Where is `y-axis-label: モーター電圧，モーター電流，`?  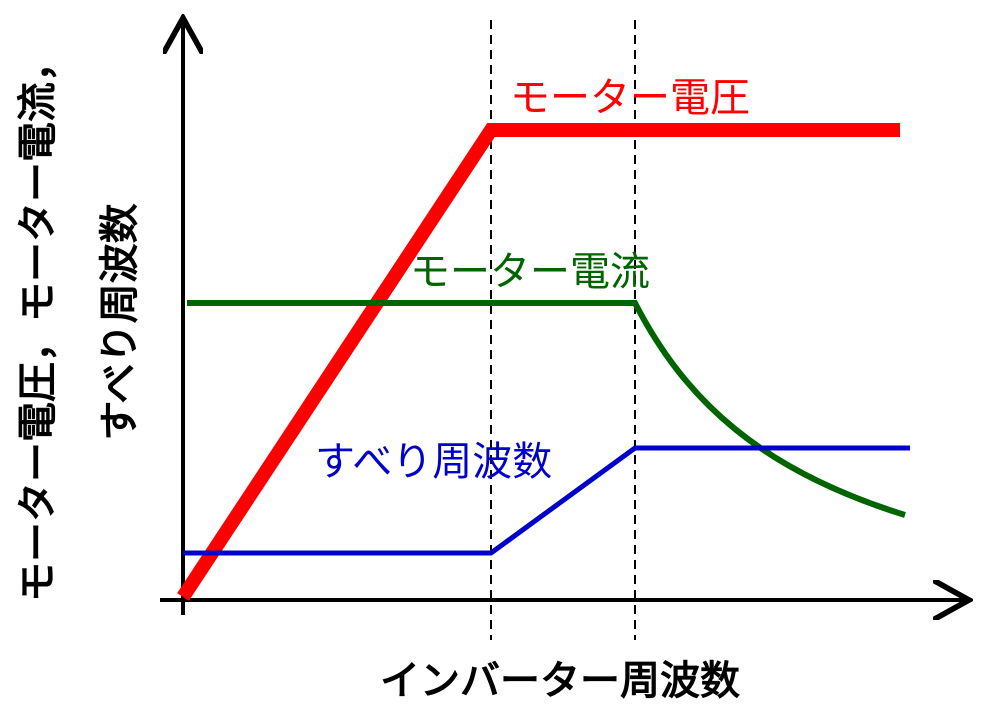 y-axis-label: モーター電圧，モーター電流， is located at coordinates (38, 322).